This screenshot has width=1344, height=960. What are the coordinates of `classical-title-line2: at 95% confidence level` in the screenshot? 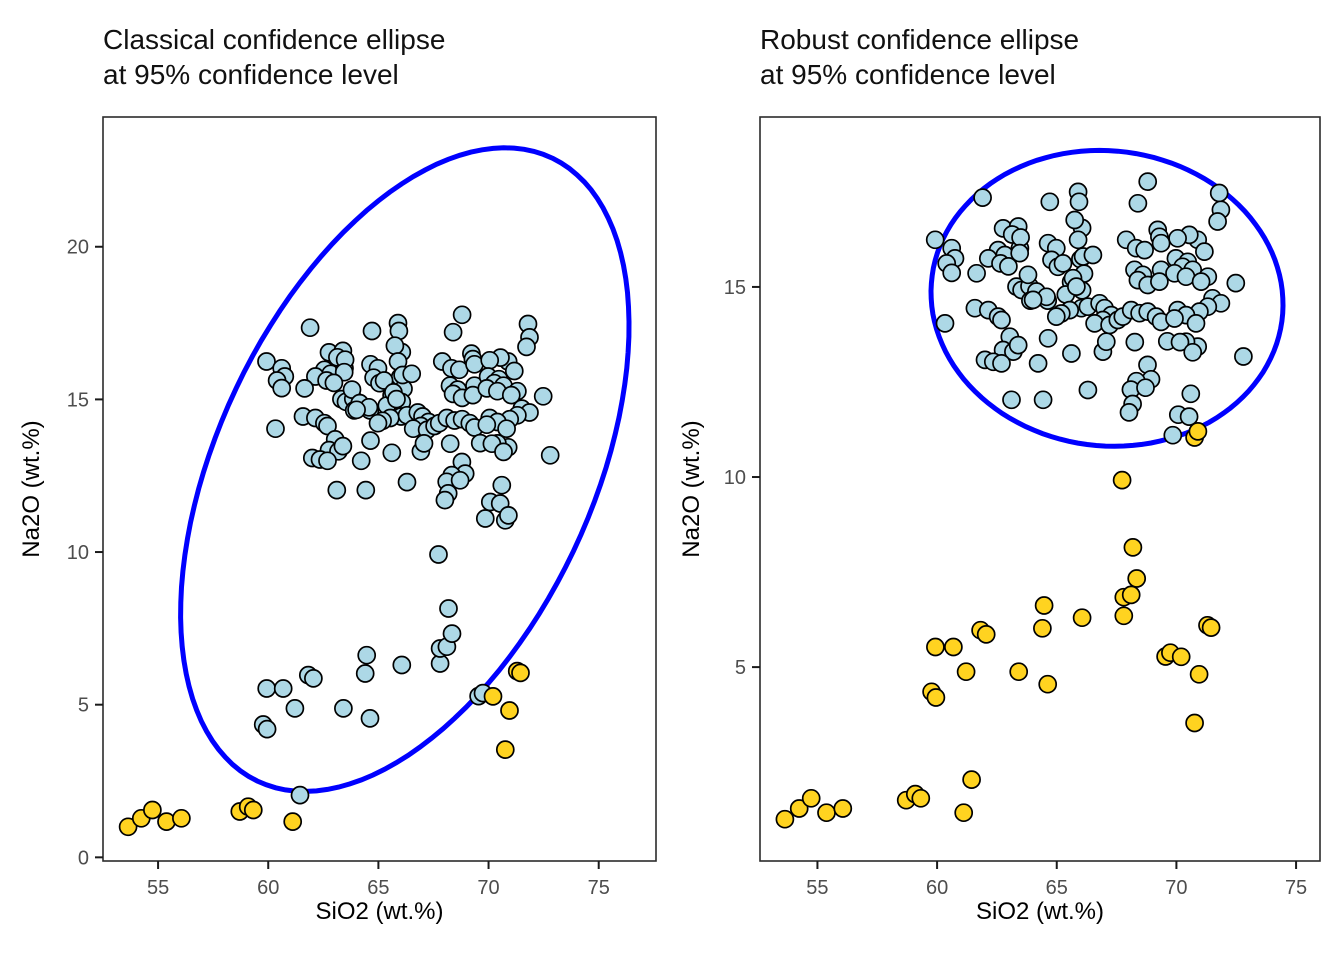 It's located at (251, 74).